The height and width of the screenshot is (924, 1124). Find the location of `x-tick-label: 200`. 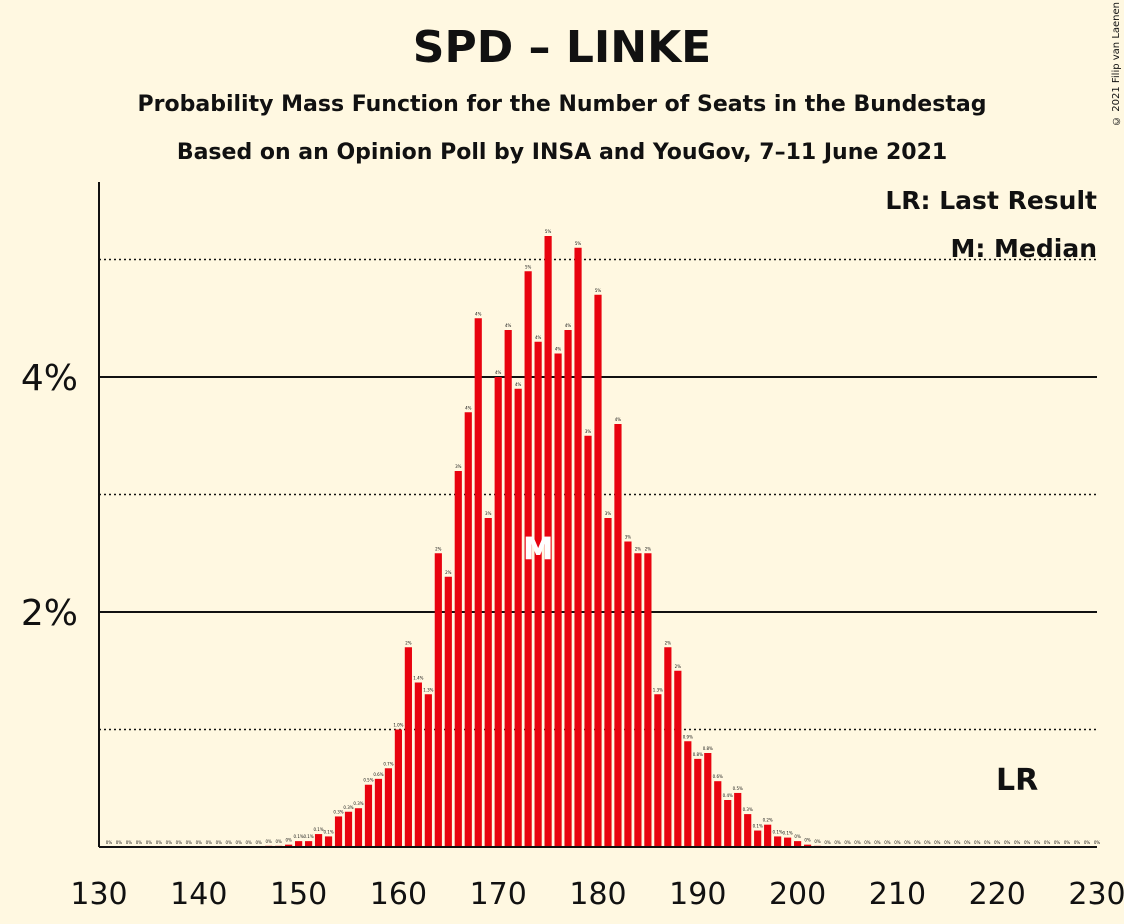

x-tick-label: 200 is located at coordinates (797, 894).